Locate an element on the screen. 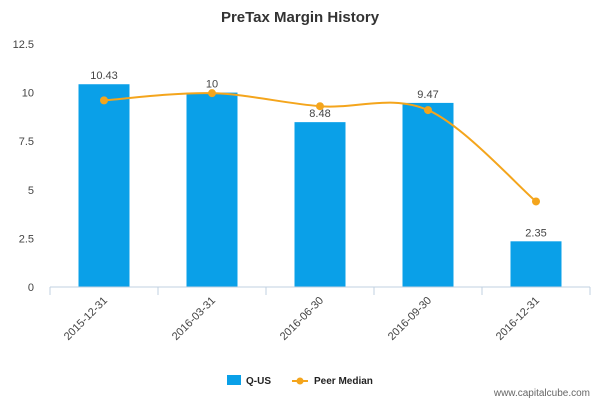 This screenshot has width=600, height=400. y-tick-label: 0 is located at coordinates (31, 288).